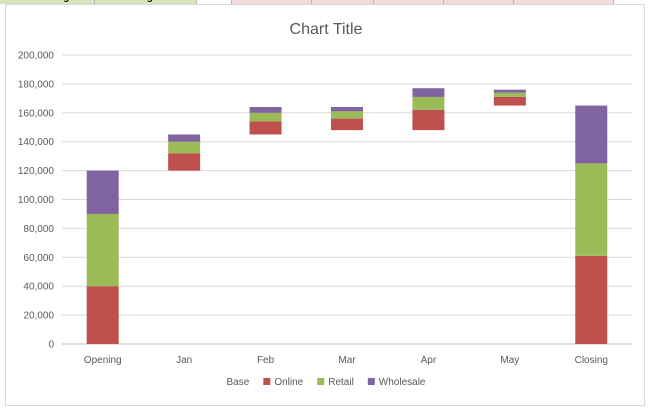 The width and height of the screenshot is (652, 412). Describe the element at coordinates (509, 91) in the screenshot. I see `bar-wholesale-may` at that location.